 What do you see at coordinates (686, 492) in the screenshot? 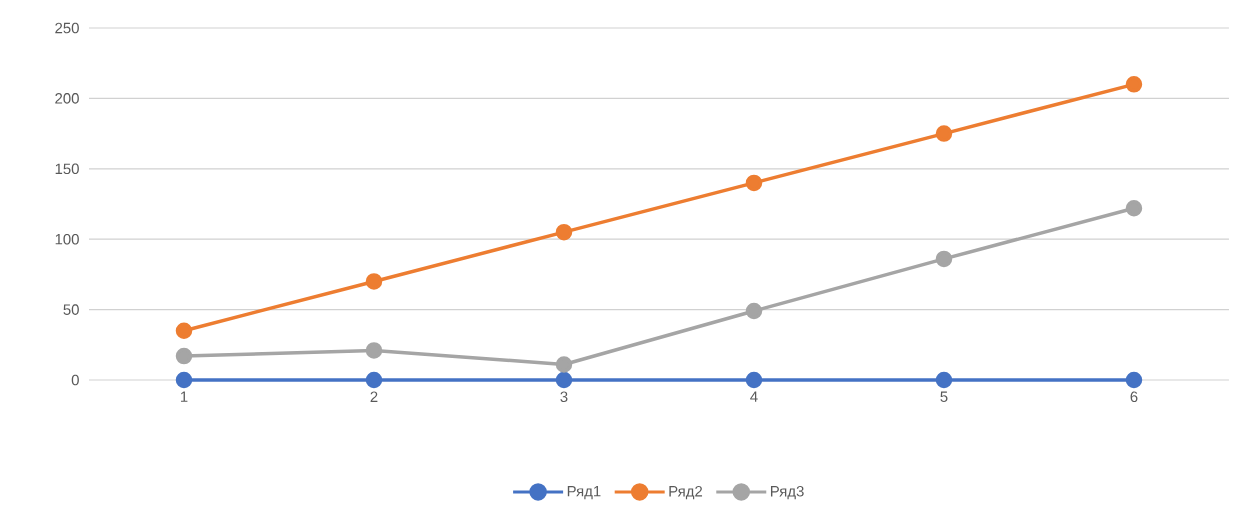
I see `legend-label: Ряд2` at bounding box center [686, 492].